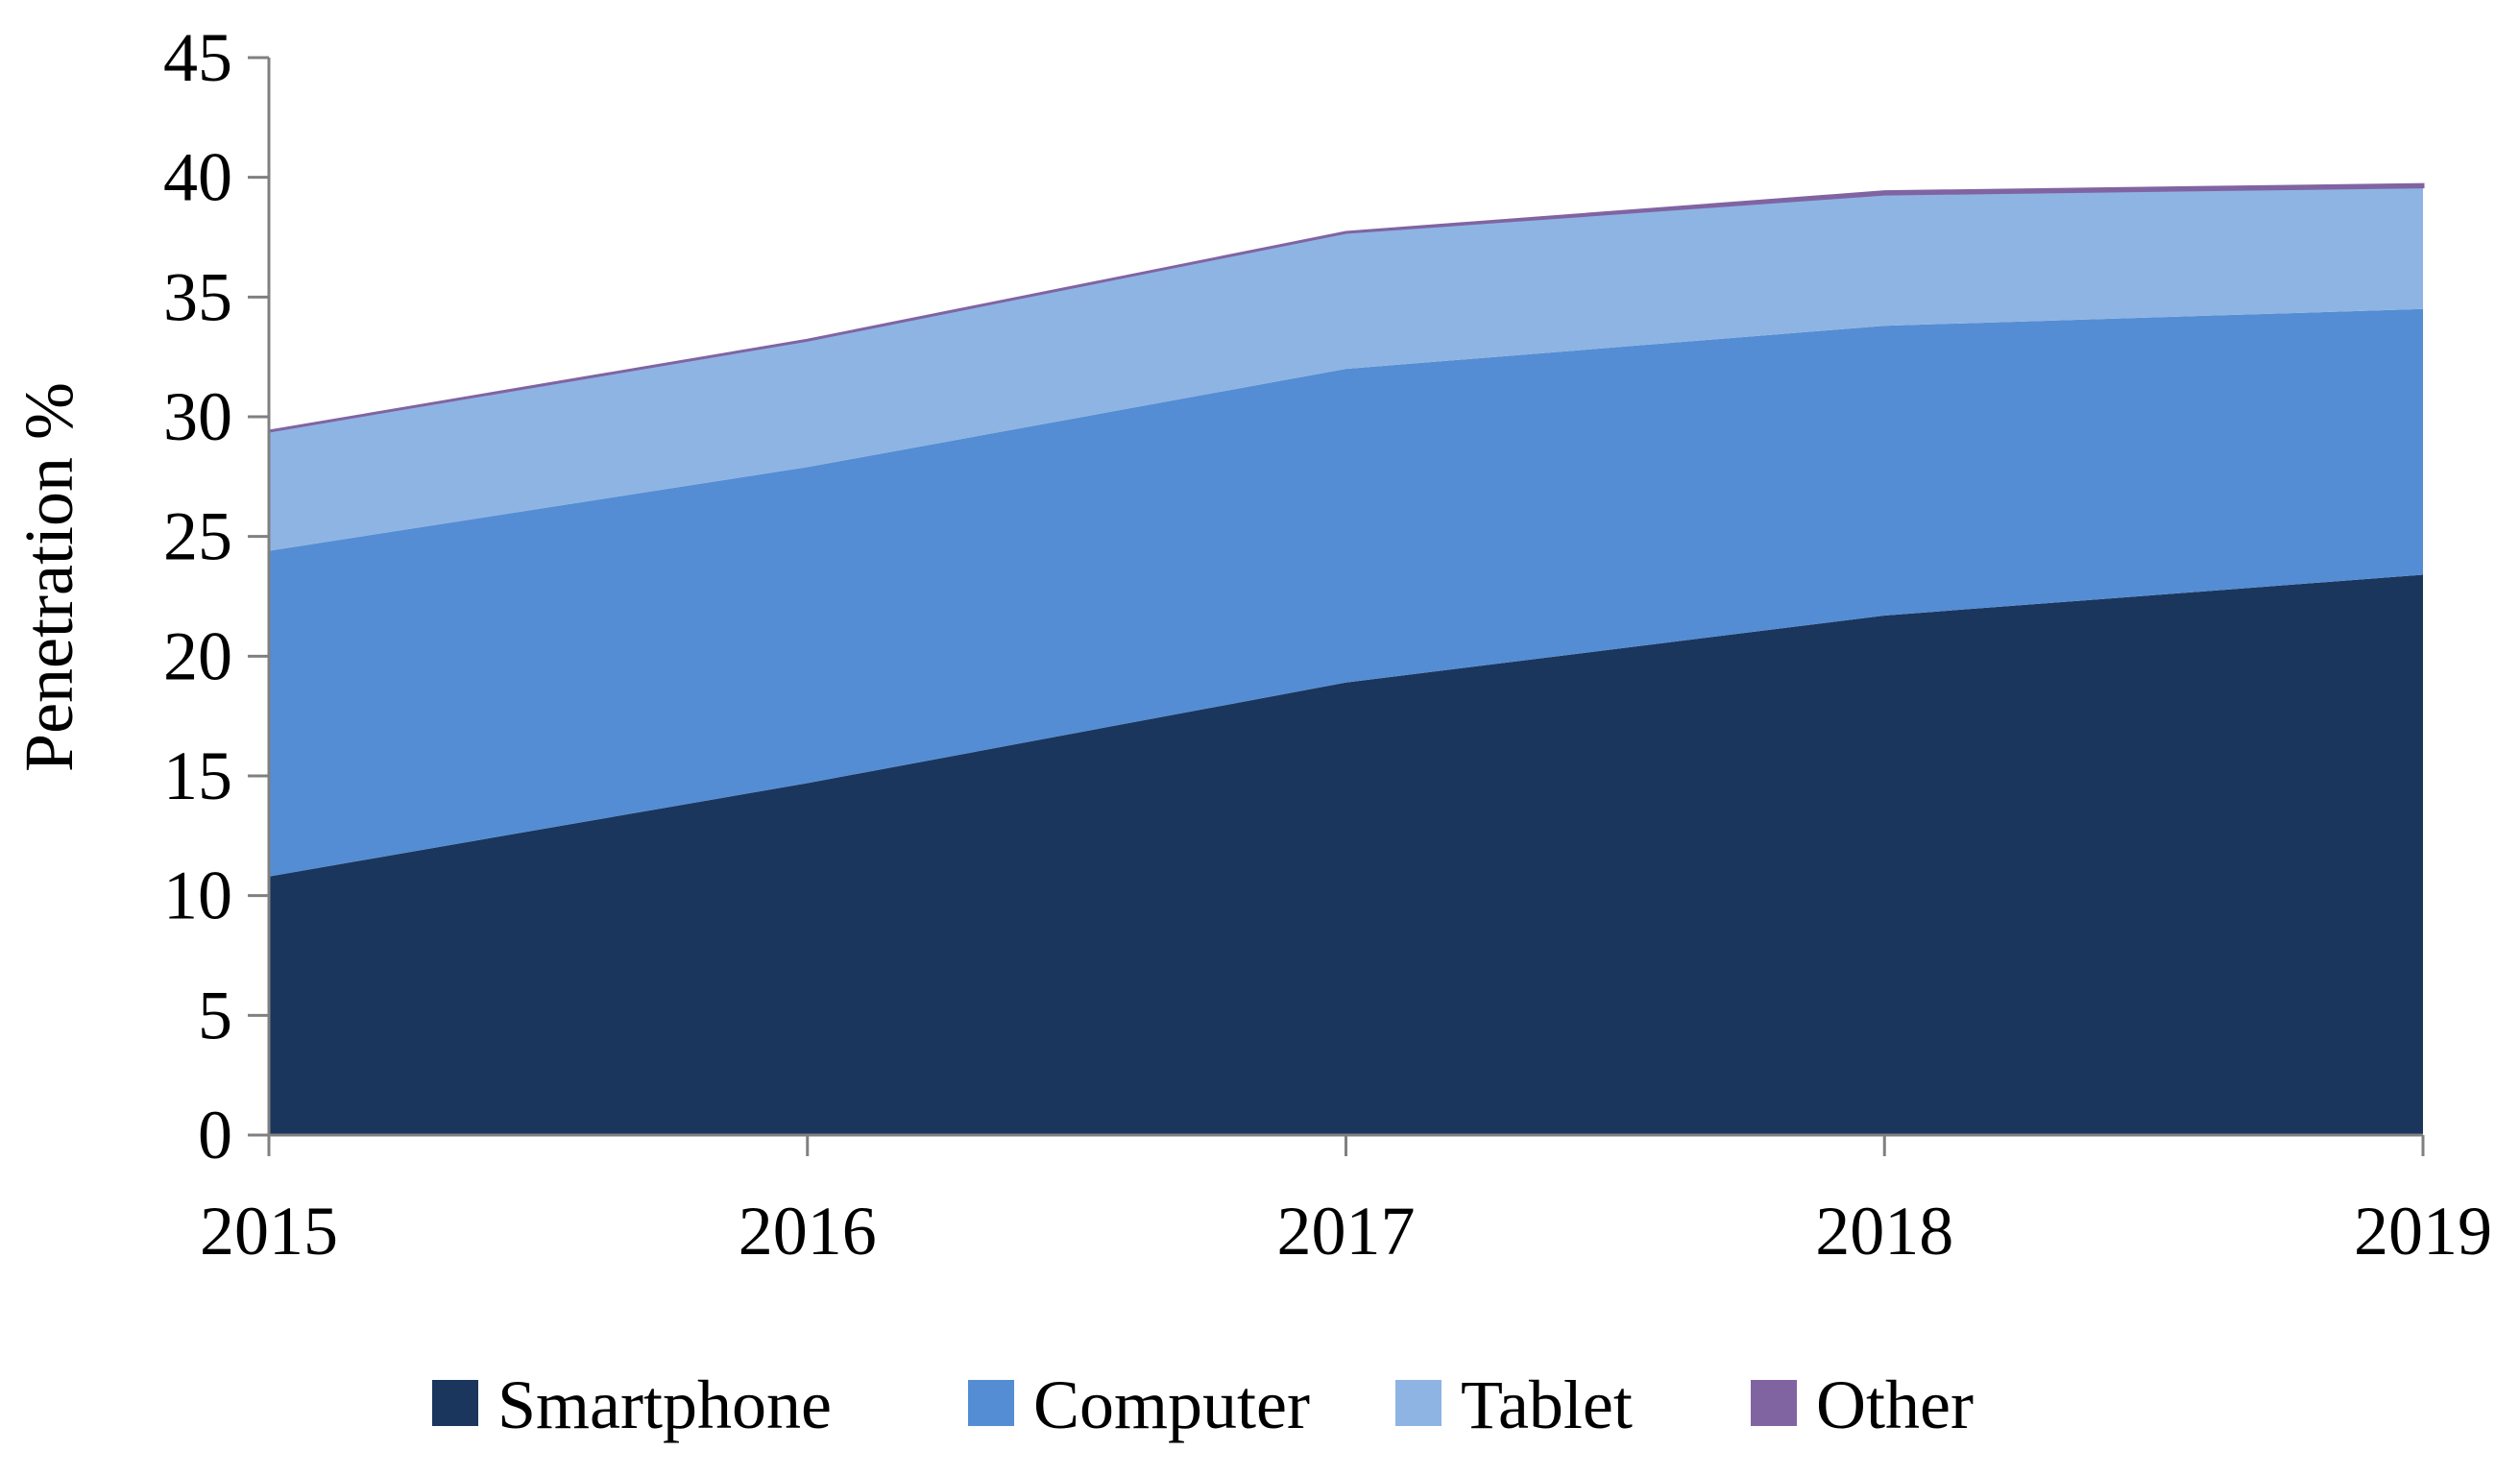  What do you see at coordinates (198, 178) in the screenshot?
I see `y-tick-label: 40` at bounding box center [198, 178].